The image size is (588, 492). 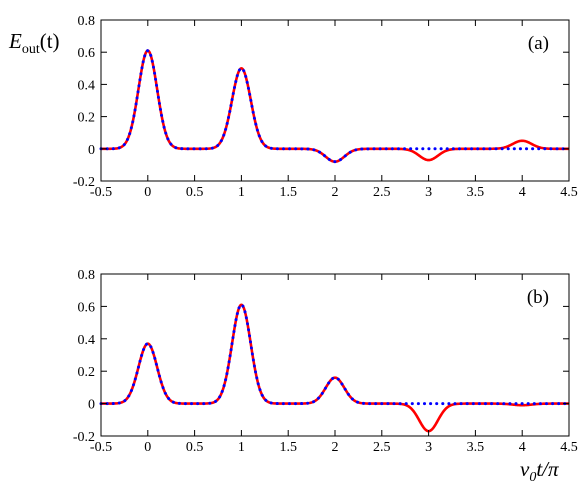 I want to click on x-axis-label-subscript: 0, so click(x=532, y=477).